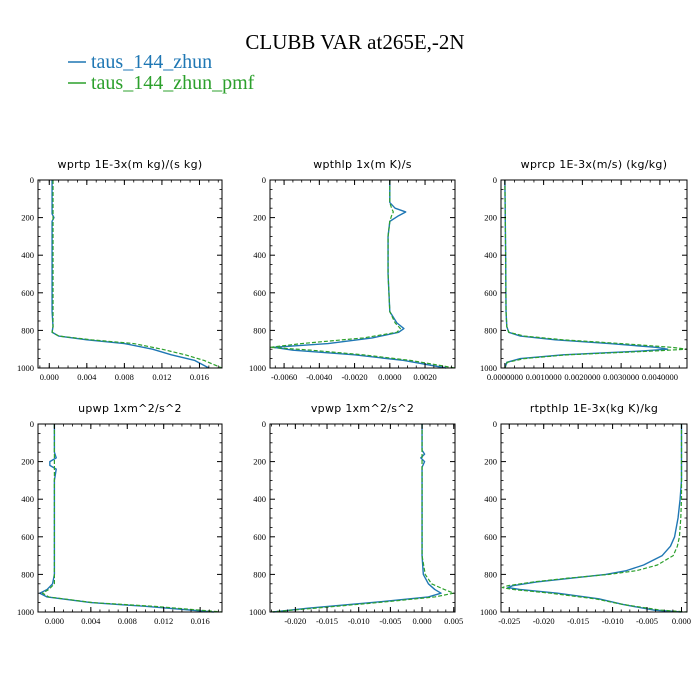 This screenshot has width=700, height=700. Describe the element at coordinates (582, 377) in the screenshot. I see `x-tick-label: 0.0020000` at that location.